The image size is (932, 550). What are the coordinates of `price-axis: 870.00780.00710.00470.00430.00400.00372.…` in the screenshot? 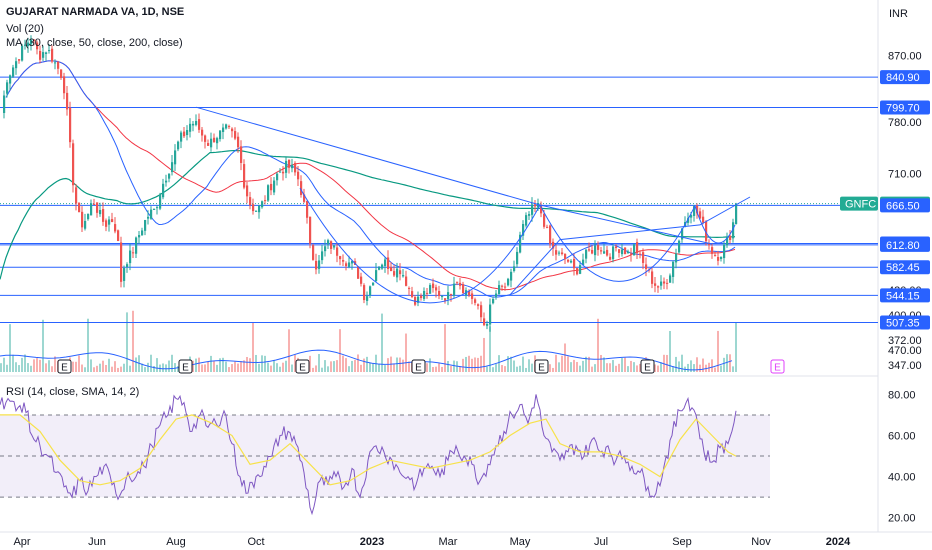 It's located at (885, 288).